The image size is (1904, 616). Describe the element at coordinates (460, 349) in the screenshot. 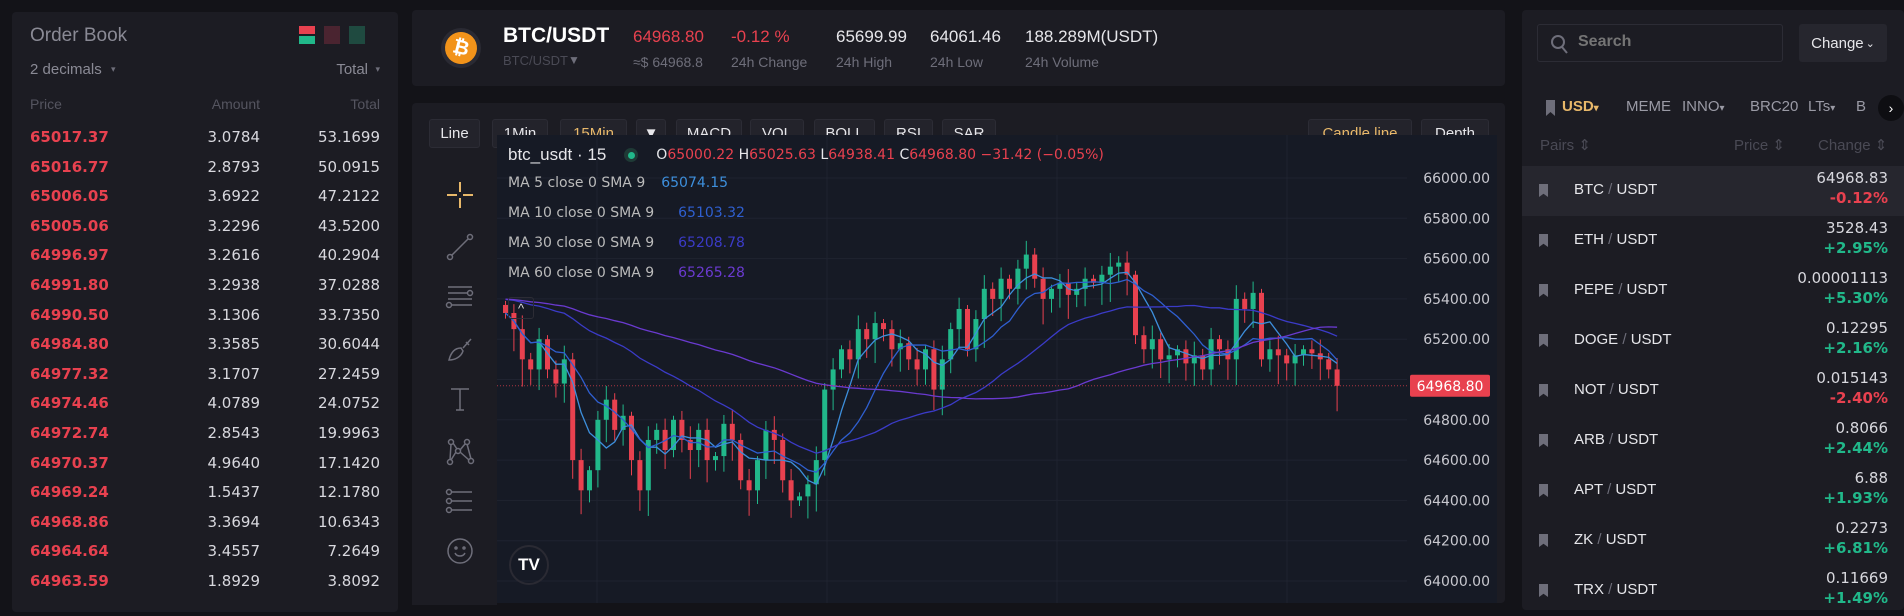

I see `brush-icon` at that location.